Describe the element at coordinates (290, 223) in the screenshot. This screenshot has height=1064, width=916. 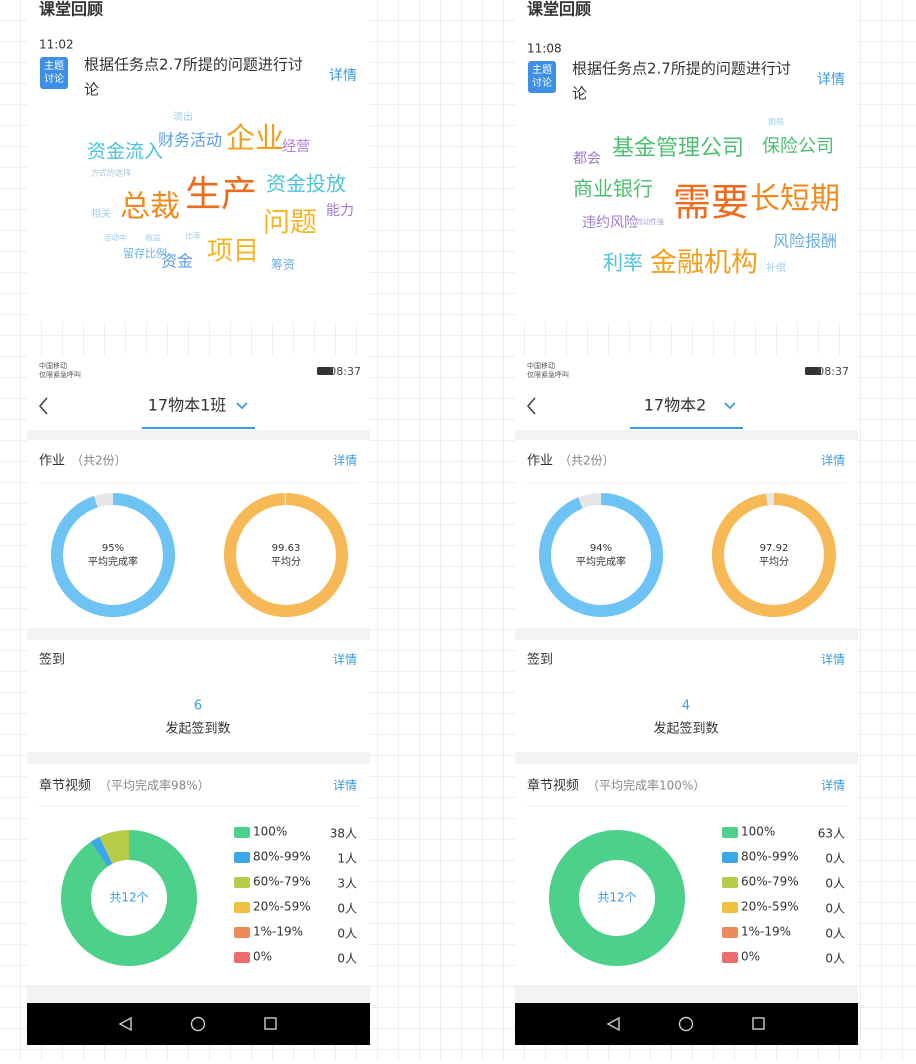
I see `word-cloud-word: 问题` at that location.